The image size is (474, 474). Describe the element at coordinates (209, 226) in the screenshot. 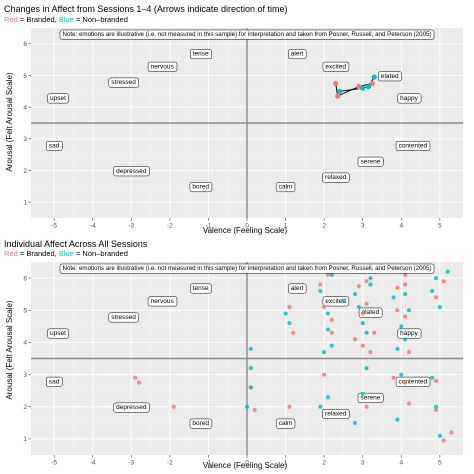

I see `x-tick-label: -1` at that location.